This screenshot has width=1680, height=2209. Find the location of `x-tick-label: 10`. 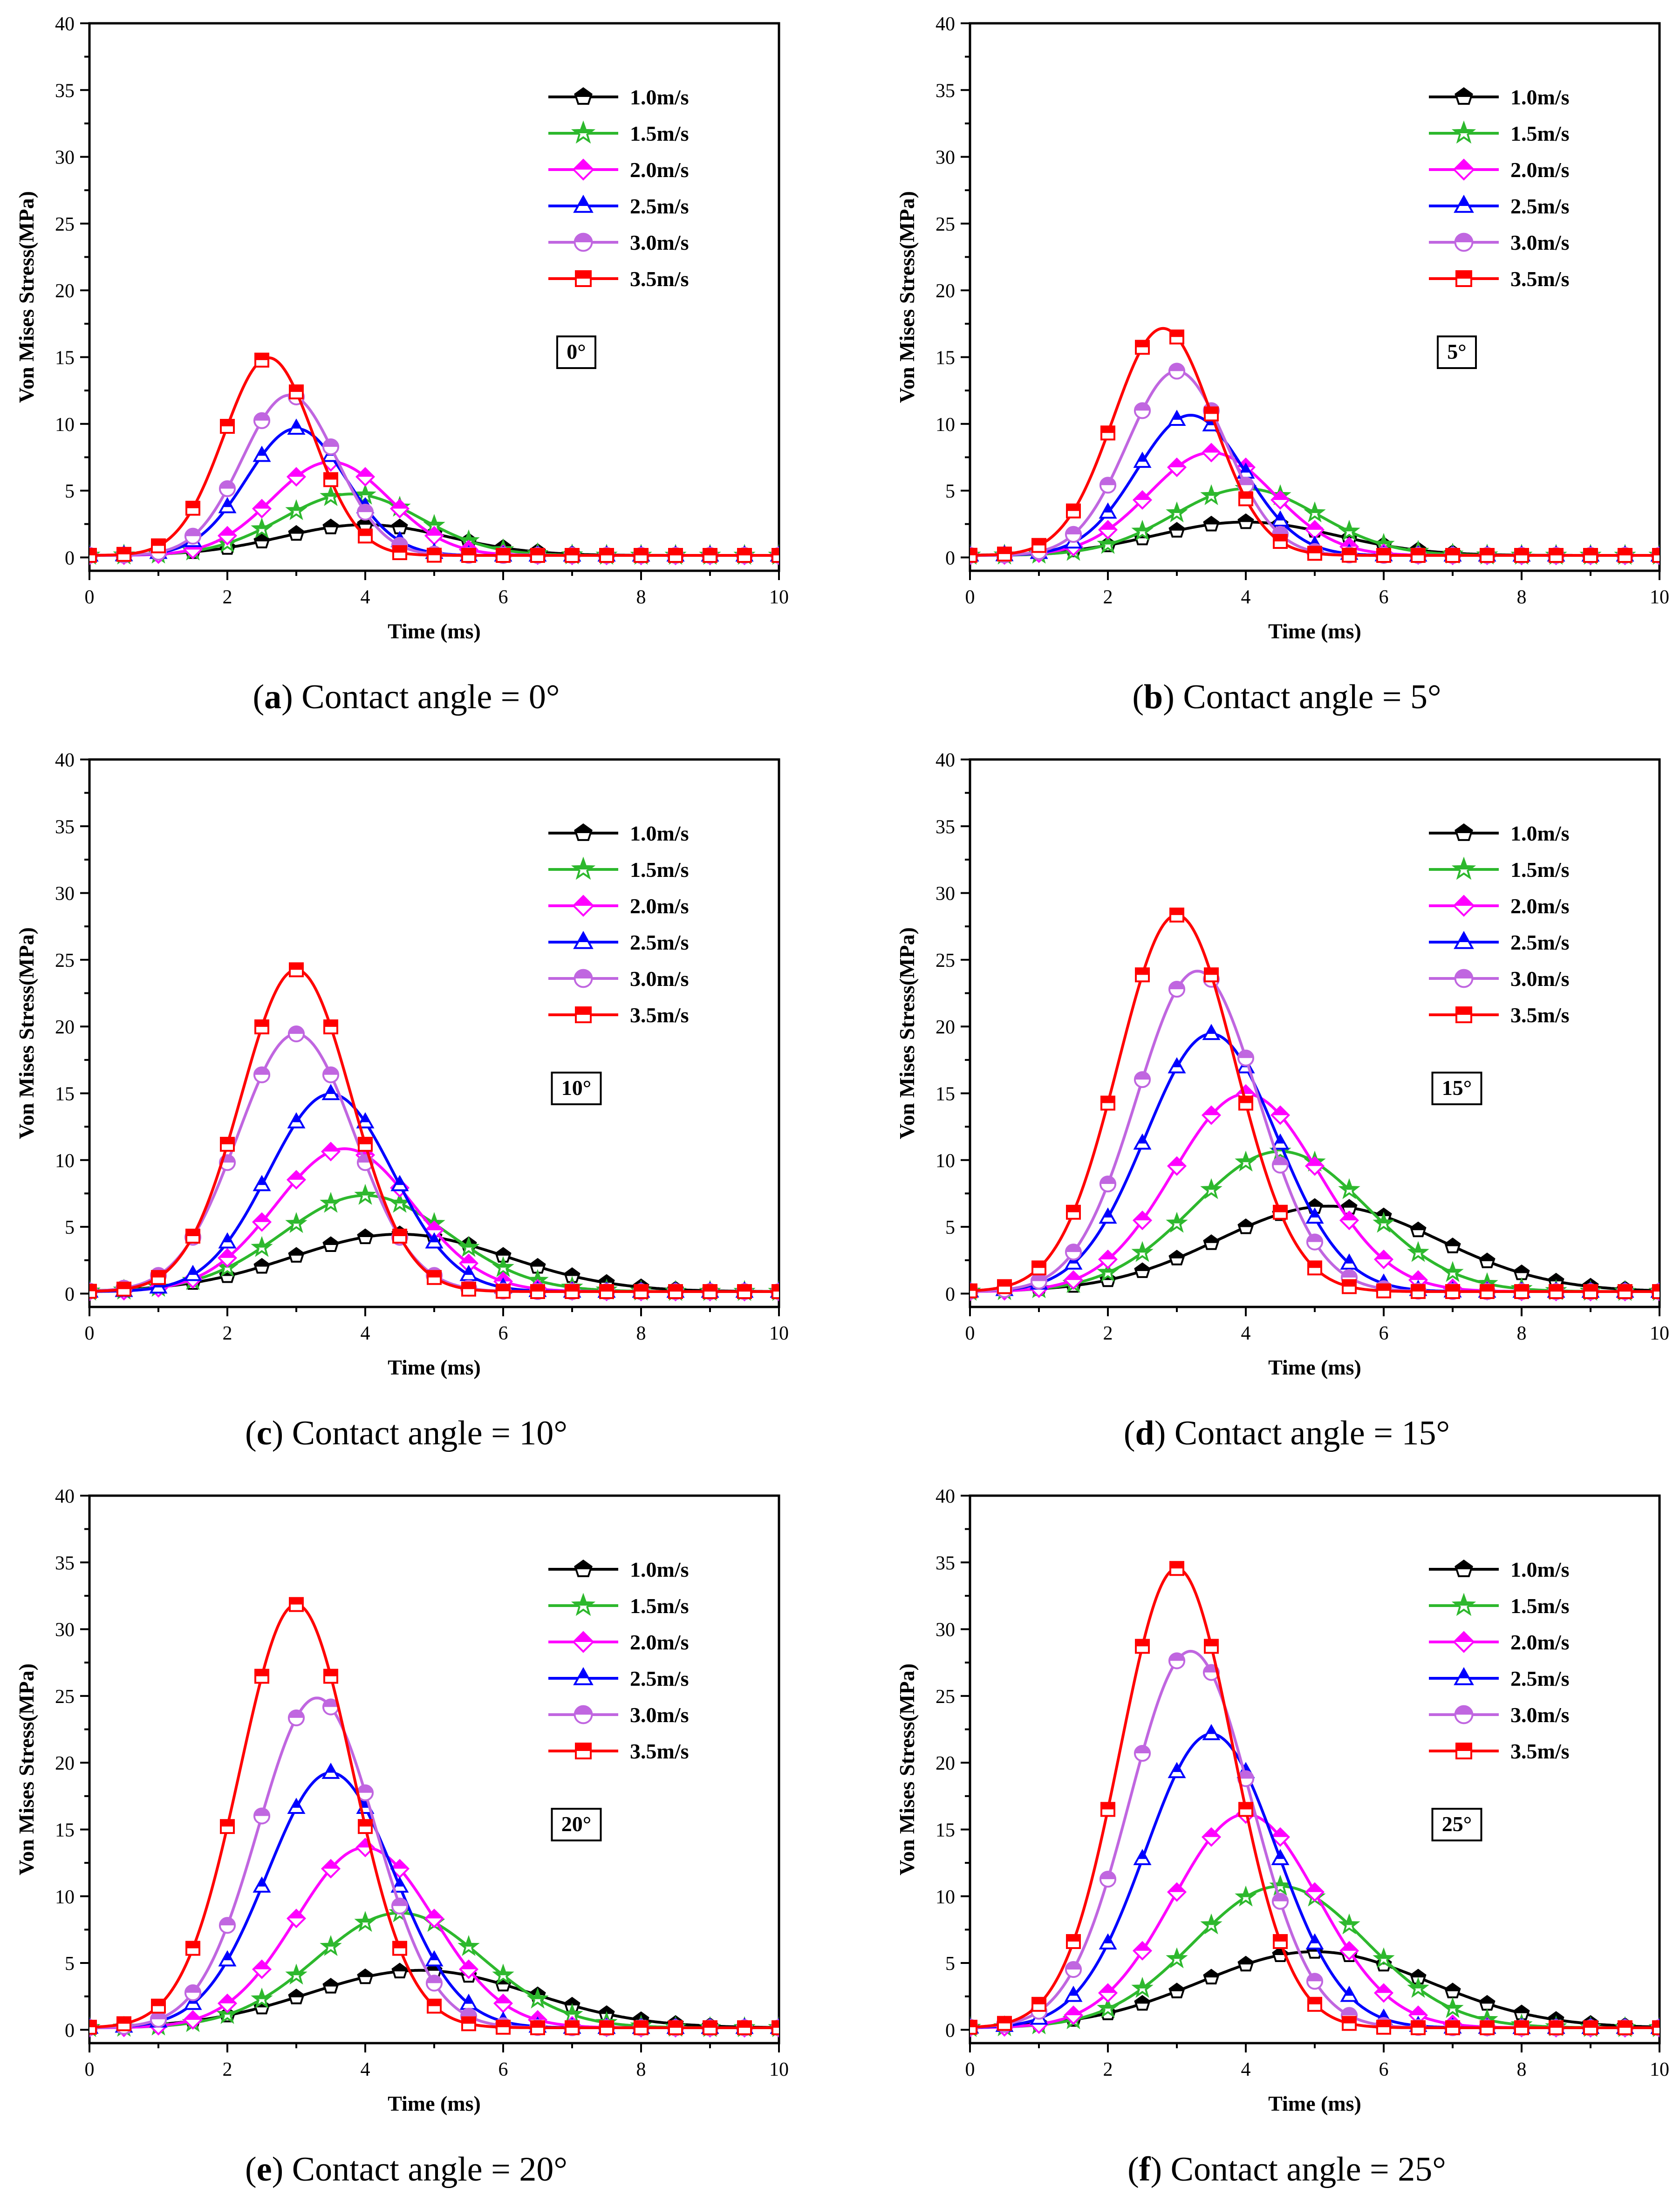

x-tick-label: 10 is located at coordinates (779, 1333).